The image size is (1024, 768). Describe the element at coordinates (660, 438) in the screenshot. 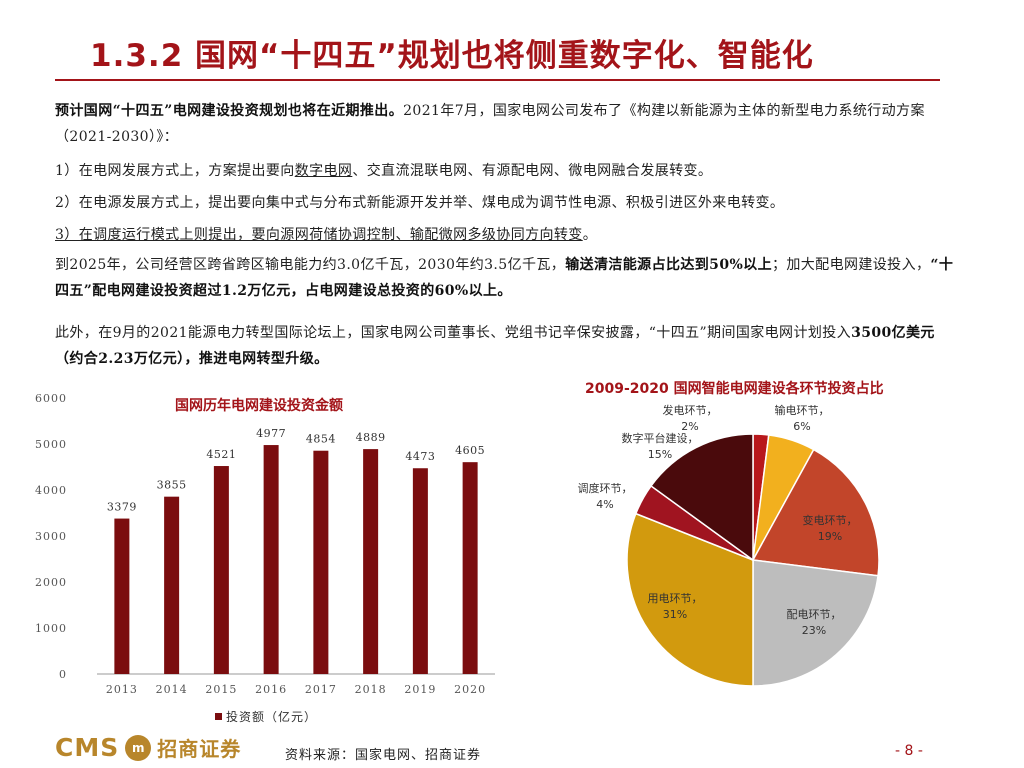

I see `pie-slice-label: 数字平台建设，` at that location.